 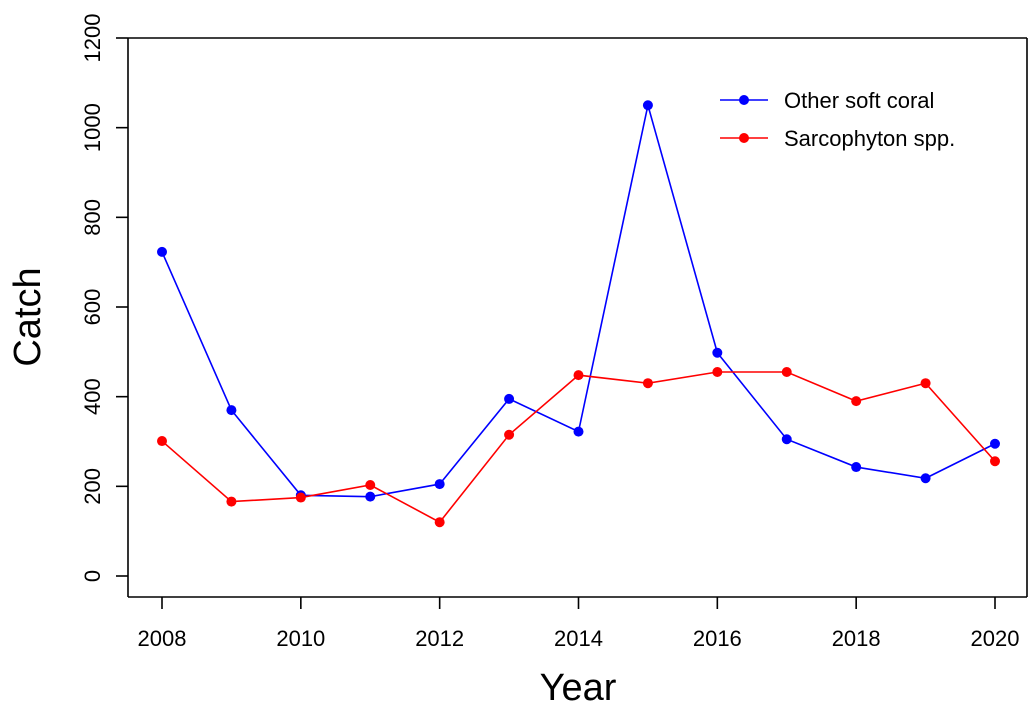 I want to click on legend-item: Other soft coral, so click(x=827, y=100).